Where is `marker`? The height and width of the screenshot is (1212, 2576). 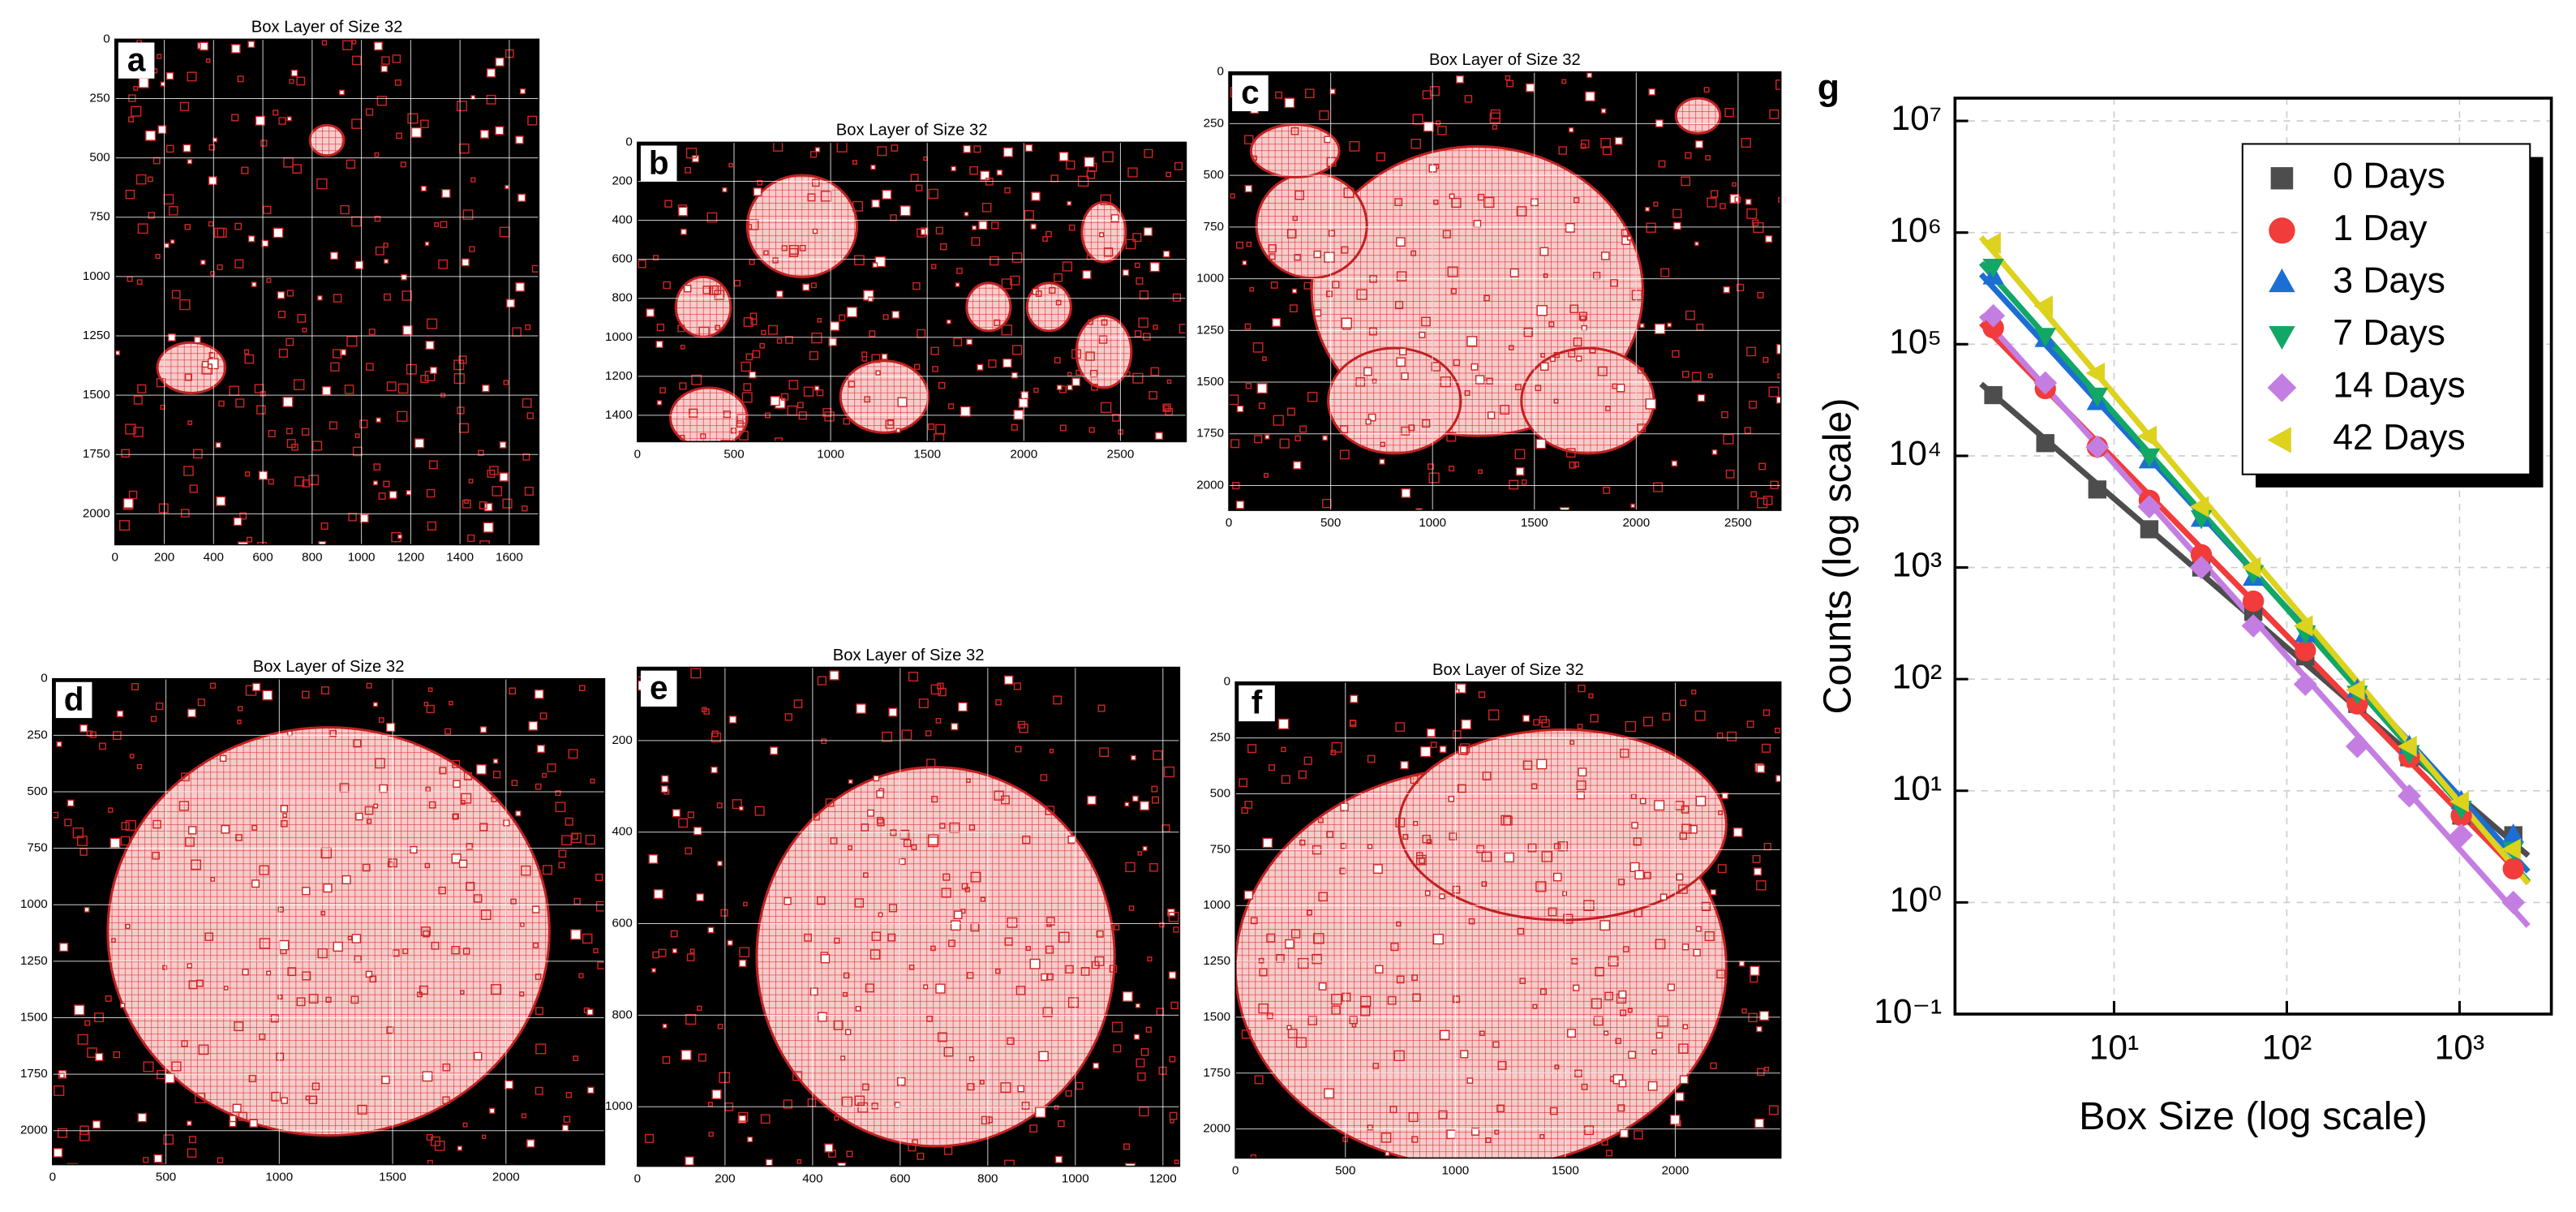 marker is located at coordinates (2282, 281).